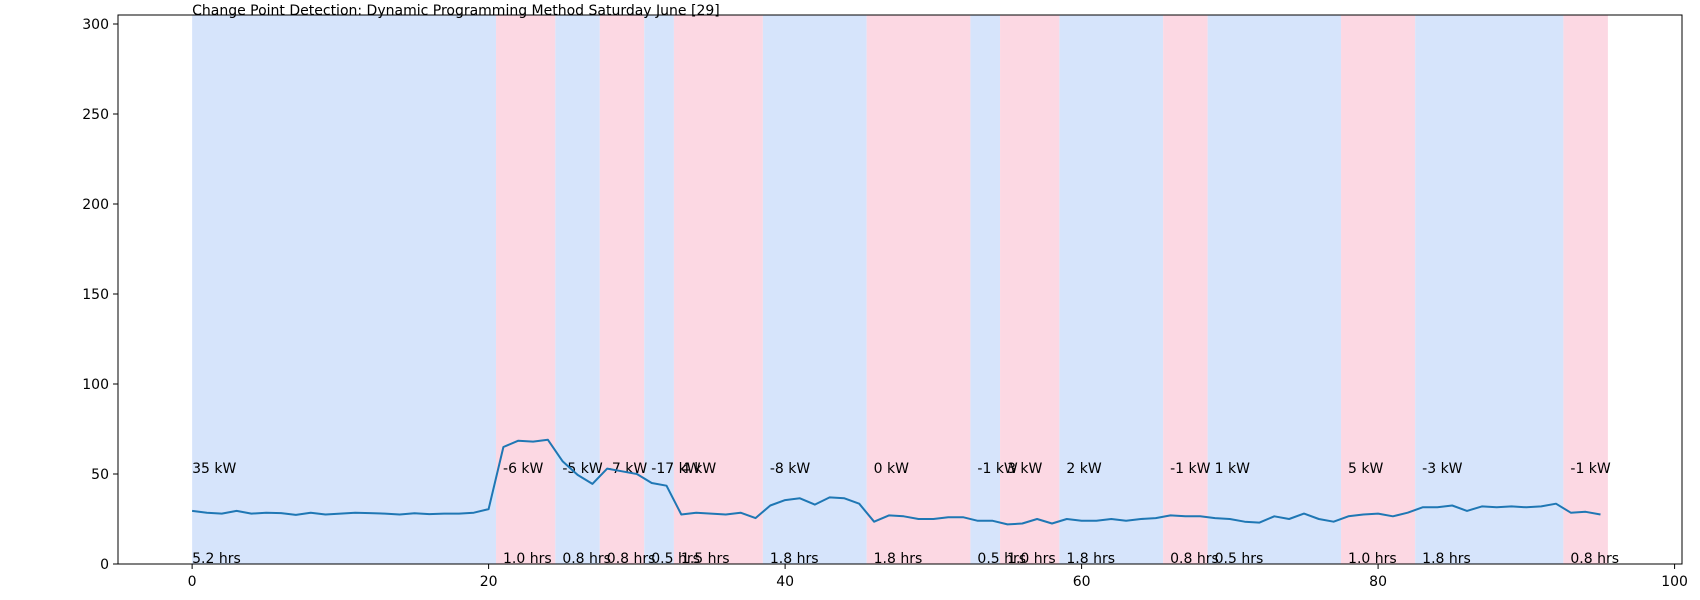 The width and height of the screenshot is (1700, 600). I want to click on segment-delta-label: -17 kW, so click(675, 469).